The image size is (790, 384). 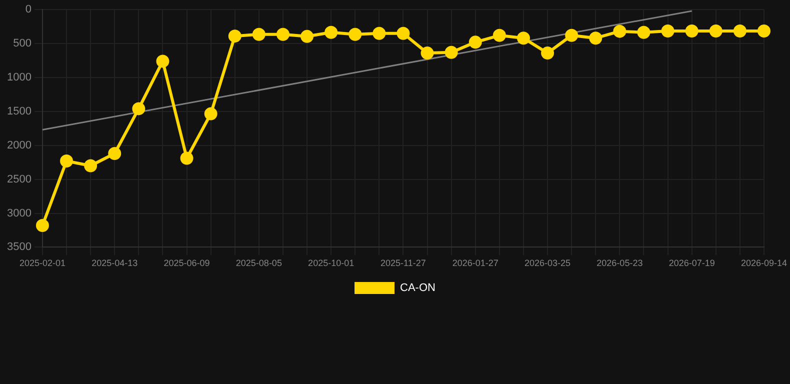 I want to click on y-tick-label: 1500, so click(x=19, y=111).